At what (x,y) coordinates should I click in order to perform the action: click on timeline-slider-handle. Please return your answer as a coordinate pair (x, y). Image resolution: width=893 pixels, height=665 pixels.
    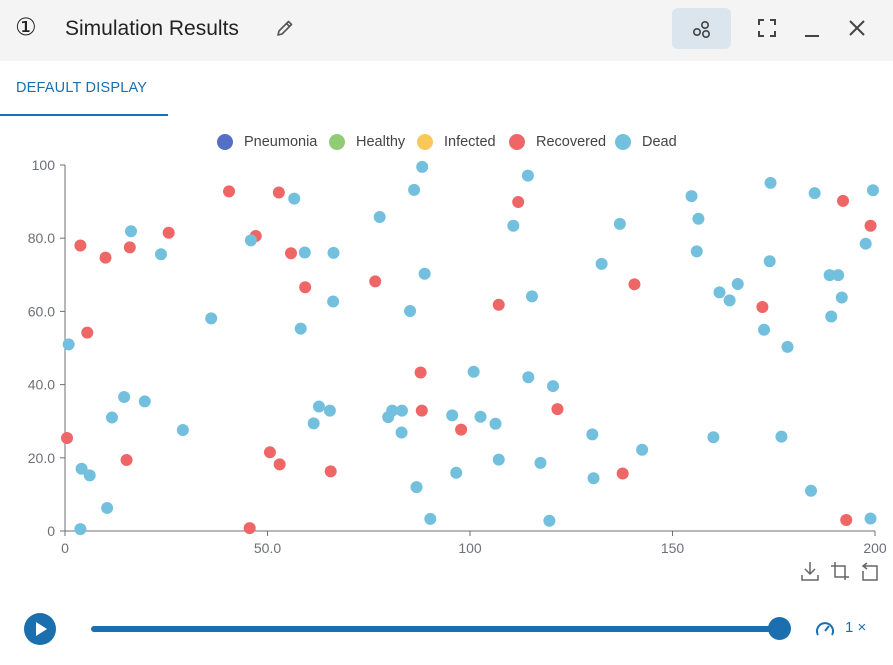
    Looking at the image, I should click on (779, 628).